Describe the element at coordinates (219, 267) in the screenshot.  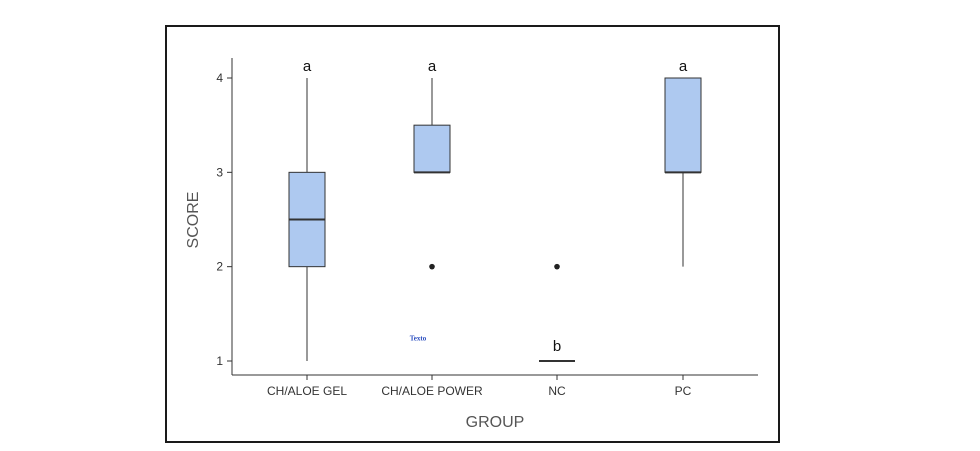
I see `y-tick-label-2: 2` at that location.